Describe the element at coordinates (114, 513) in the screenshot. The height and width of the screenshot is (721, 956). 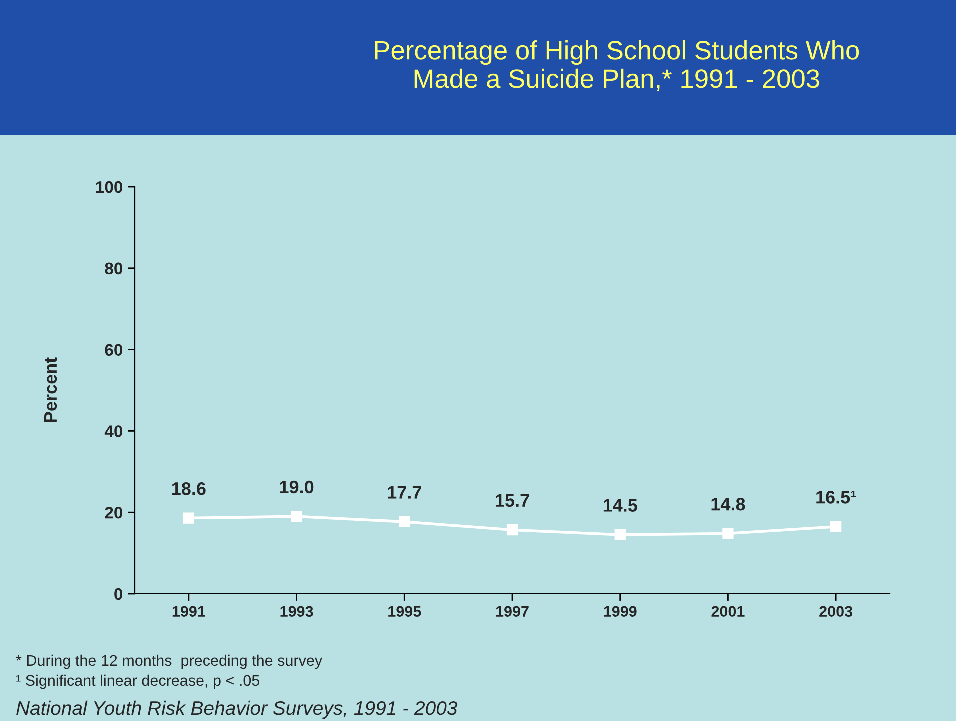
I see `y-tick-label: 20` at that location.